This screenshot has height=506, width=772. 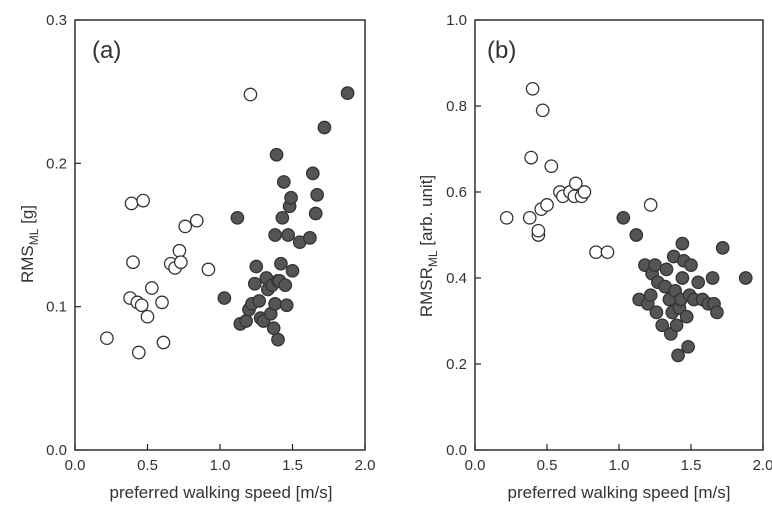 What do you see at coordinates (56, 20) in the screenshot?
I see `y-tick-label: 0.3` at bounding box center [56, 20].